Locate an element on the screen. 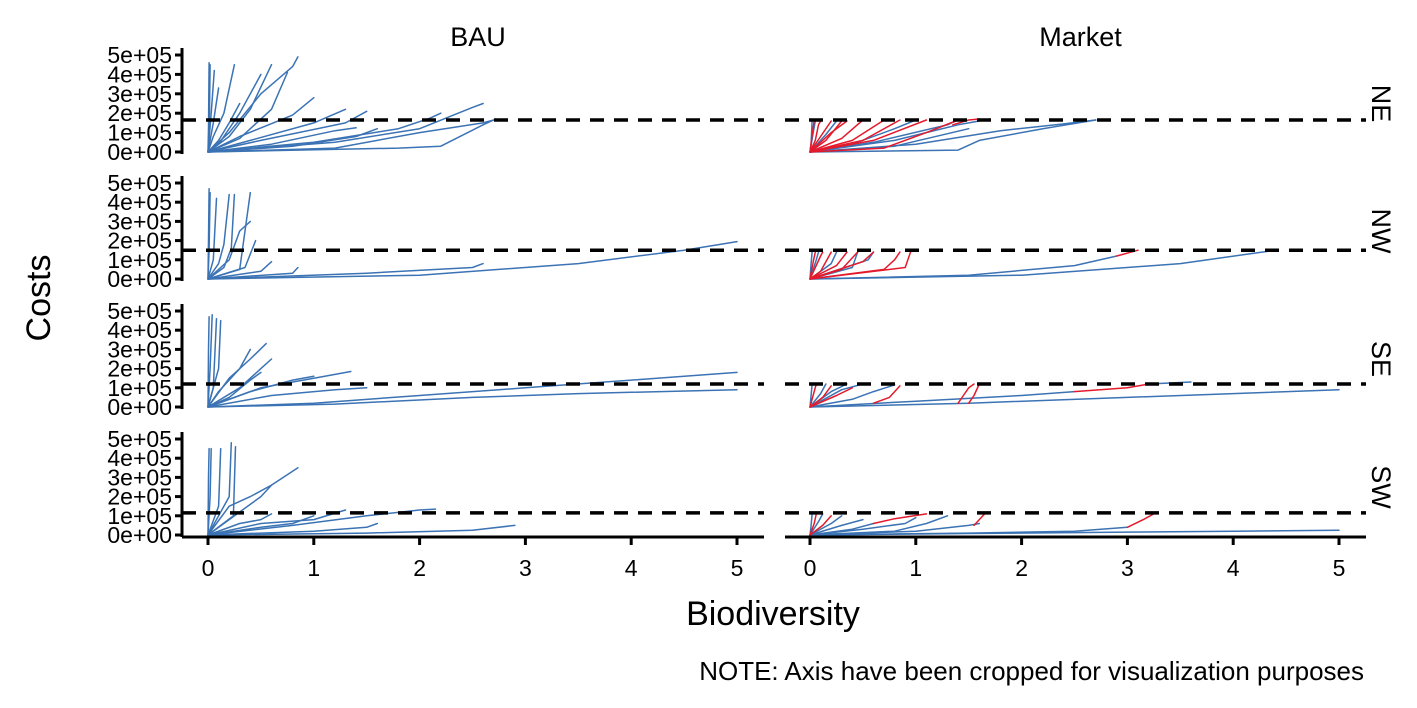 This screenshot has width=1417, height=708. y-tick-label: 3e+05 is located at coordinates (139, 477).